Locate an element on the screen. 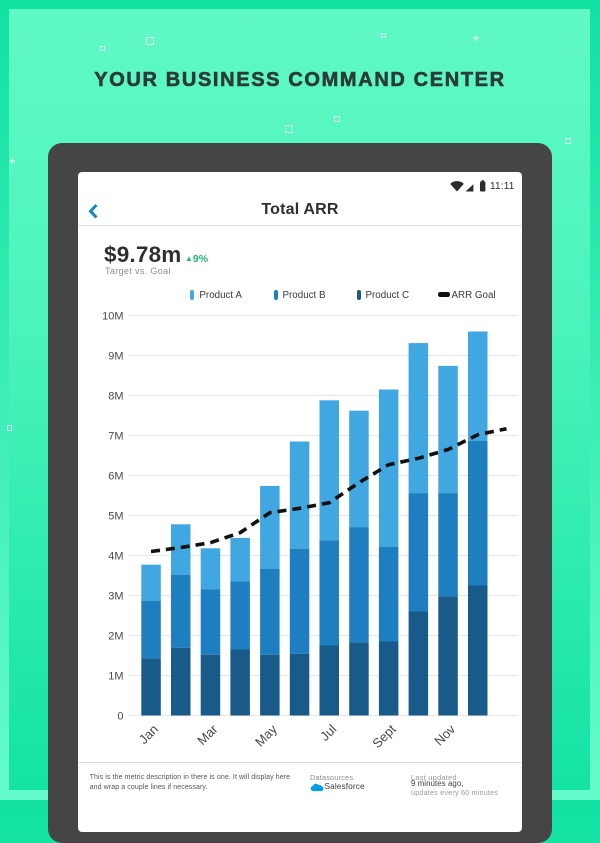  svg-text: Sept is located at coordinates (384, 736).